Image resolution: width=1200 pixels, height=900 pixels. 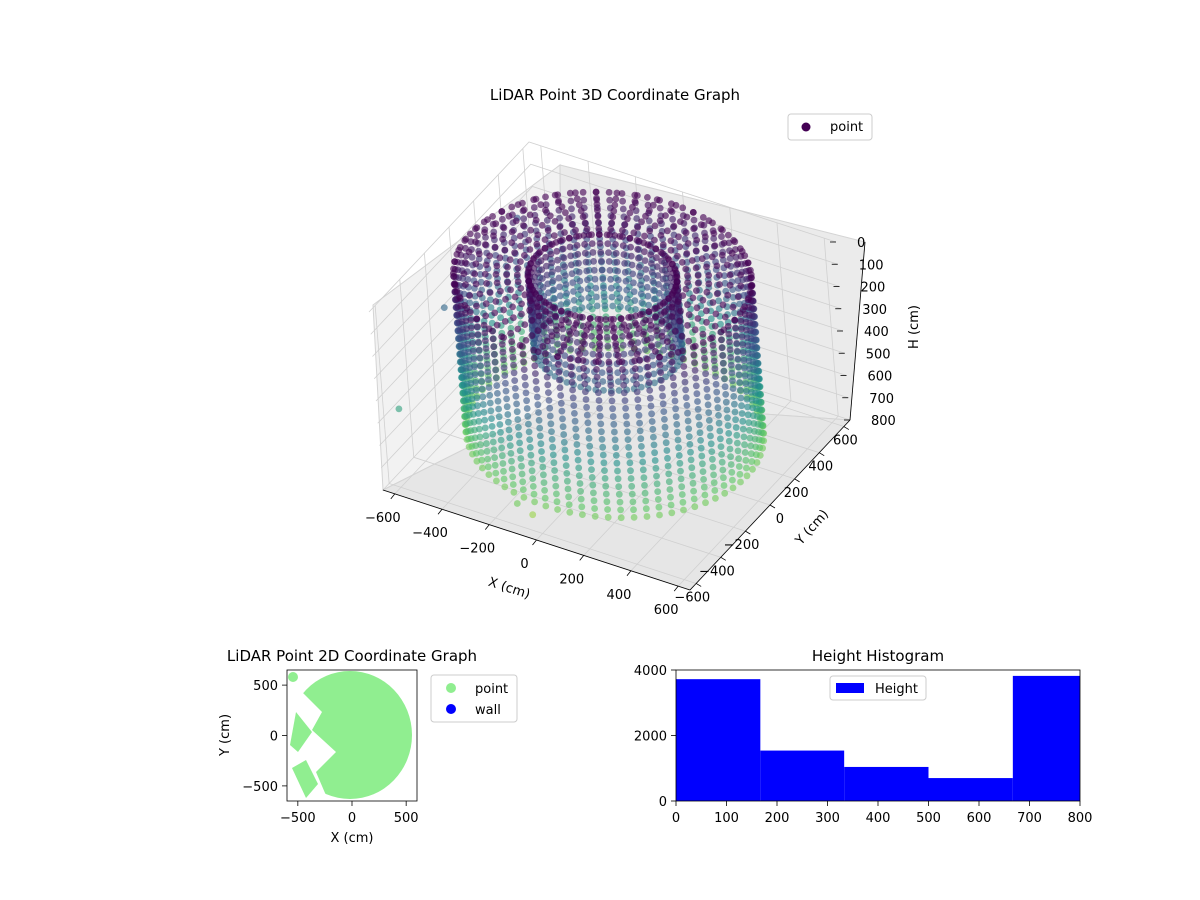 I want to click on x-tick-label-3d: −600, so click(x=383, y=518).